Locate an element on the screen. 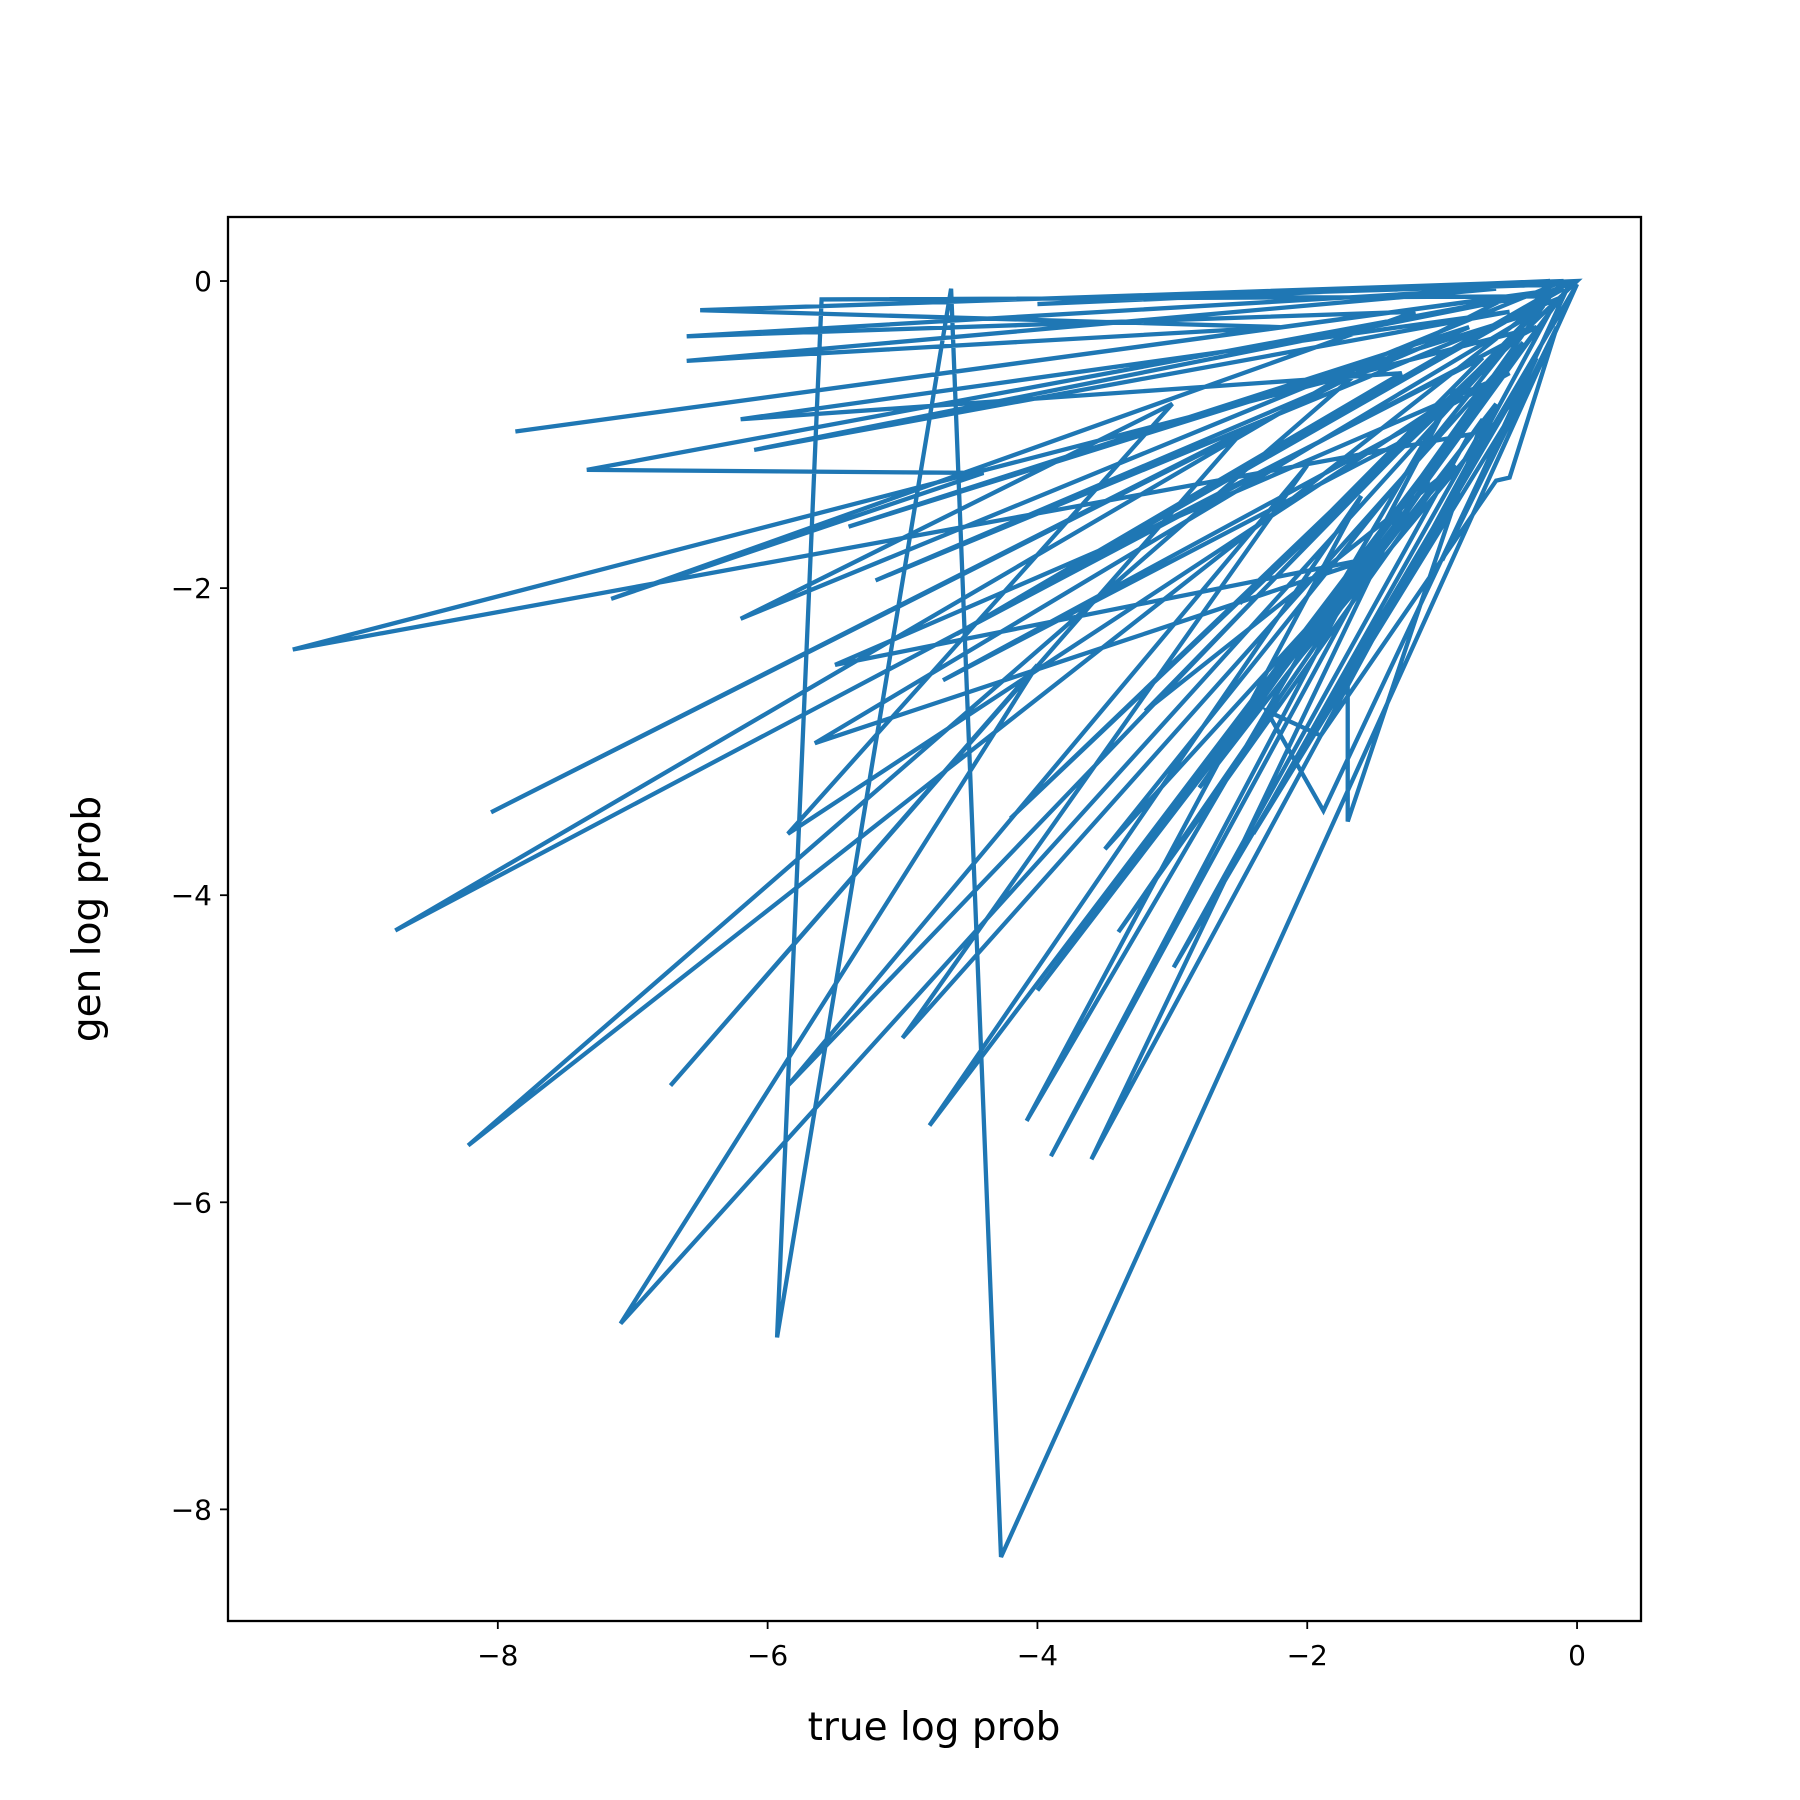  x-tick-label: −8 is located at coordinates (497, 1655).